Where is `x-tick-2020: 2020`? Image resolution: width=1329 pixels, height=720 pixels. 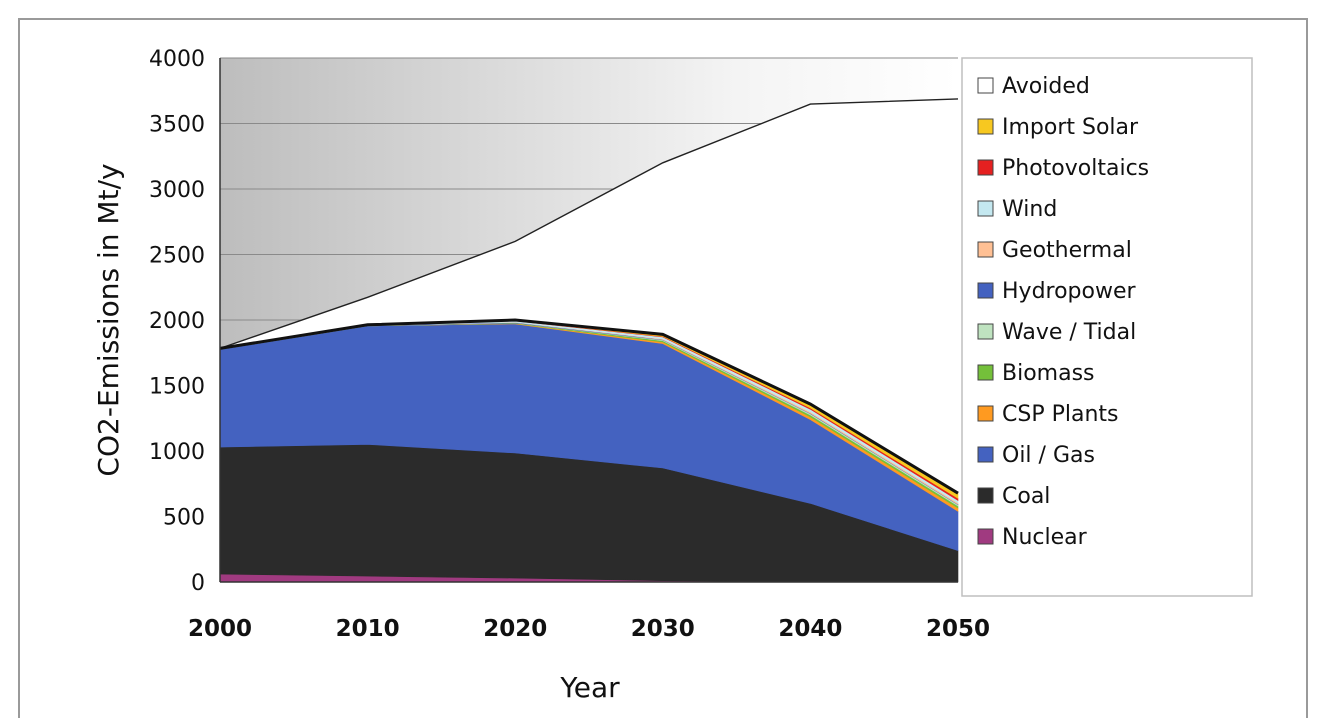 x-tick-2020: 2020 is located at coordinates (515, 629).